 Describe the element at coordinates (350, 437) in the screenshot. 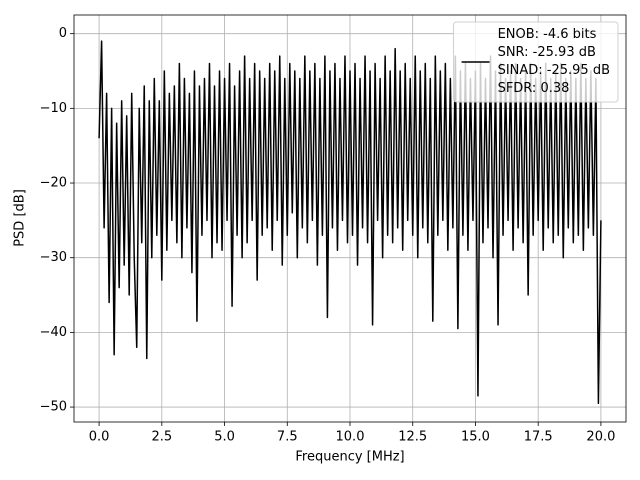

I see `x-tick-label: 10.0` at that location.